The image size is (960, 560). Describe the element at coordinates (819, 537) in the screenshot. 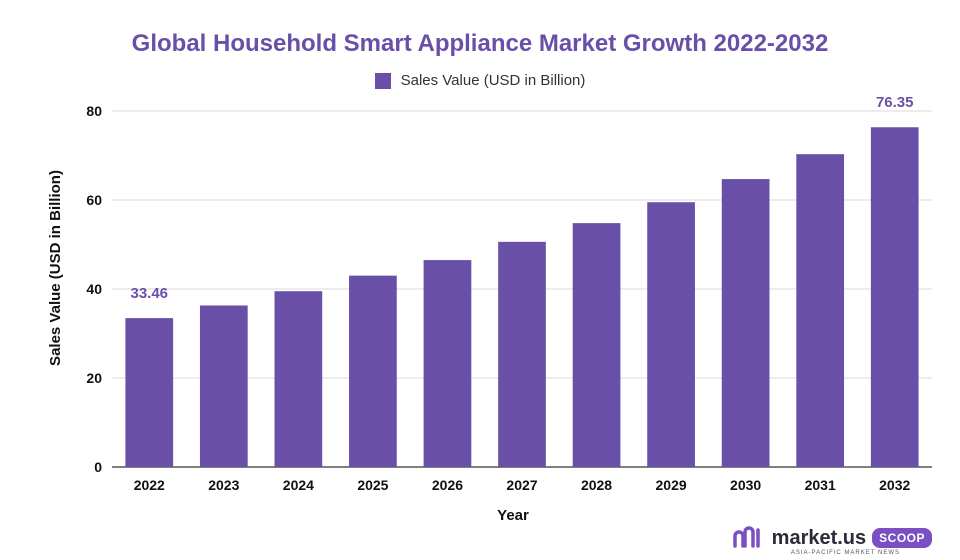

I see `brand-name: market.us` at that location.